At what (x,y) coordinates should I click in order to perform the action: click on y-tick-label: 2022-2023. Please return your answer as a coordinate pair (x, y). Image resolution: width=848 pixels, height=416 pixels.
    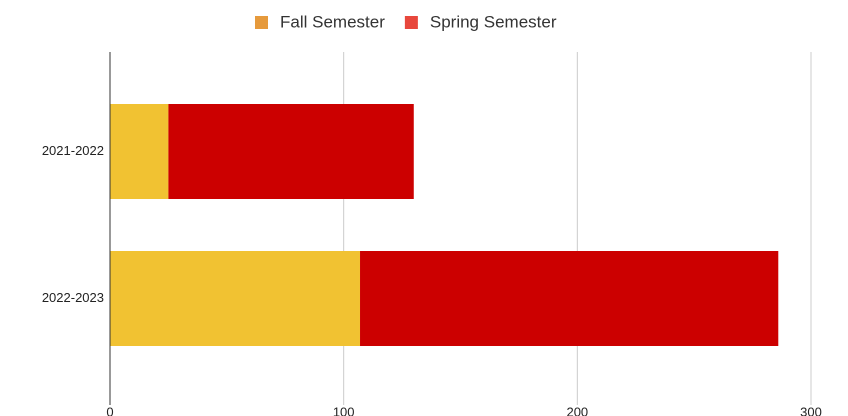
    Looking at the image, I should click on (73, 297).